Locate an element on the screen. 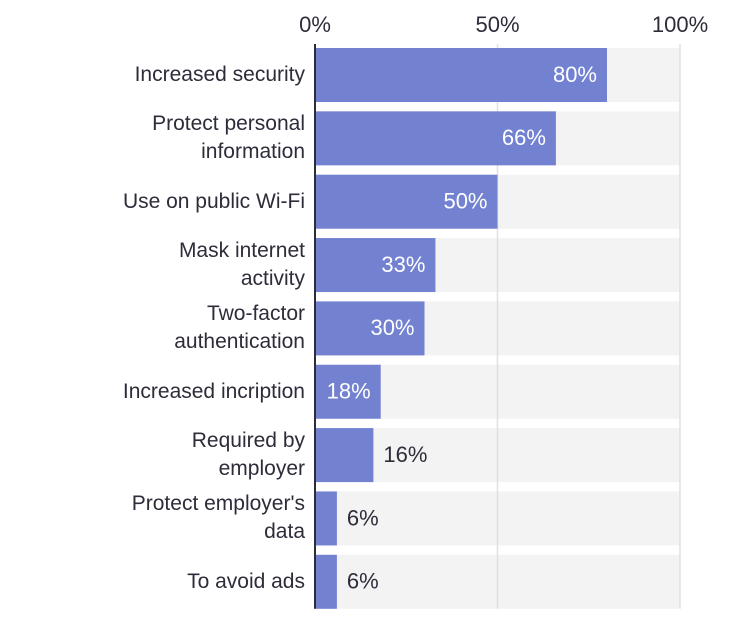 The height and width of the screenshot is (630, 750). value-label: 66% is located at coordinates (524, 137).